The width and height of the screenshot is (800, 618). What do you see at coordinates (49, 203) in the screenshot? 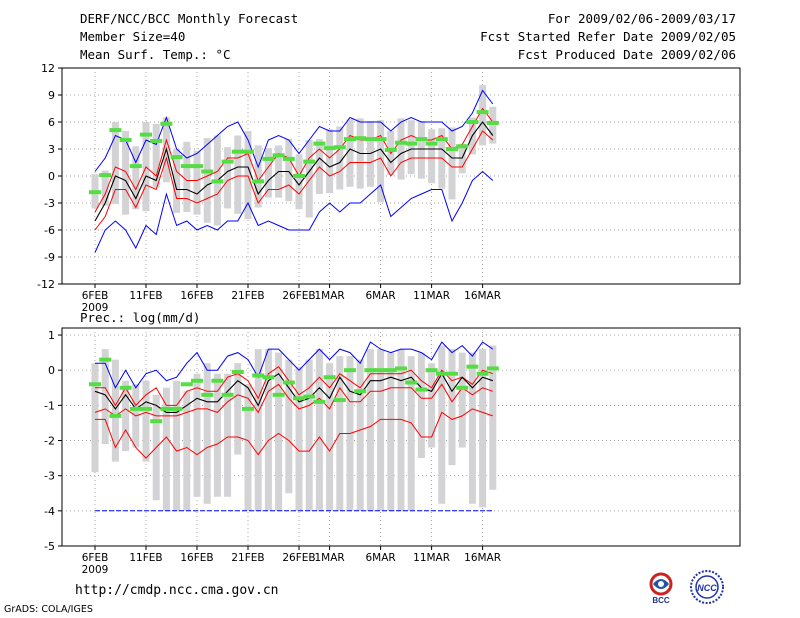
I see `temp-ytick-label: -3` at bounding box center [49, 203].